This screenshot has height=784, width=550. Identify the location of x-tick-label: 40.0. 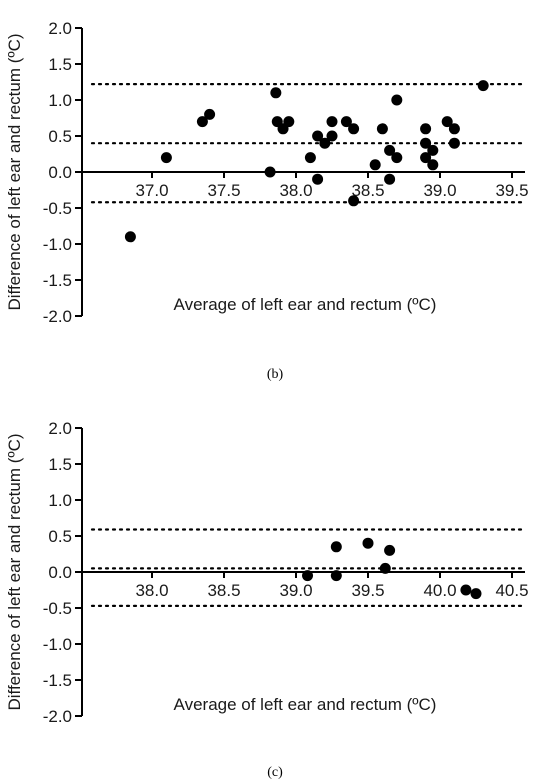
(439, 590).